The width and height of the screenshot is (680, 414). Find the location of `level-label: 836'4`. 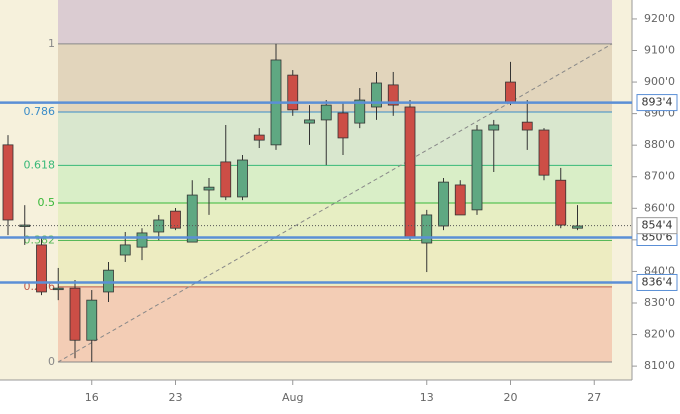

level-label: 836'4 is located at coordinates (656, 281).